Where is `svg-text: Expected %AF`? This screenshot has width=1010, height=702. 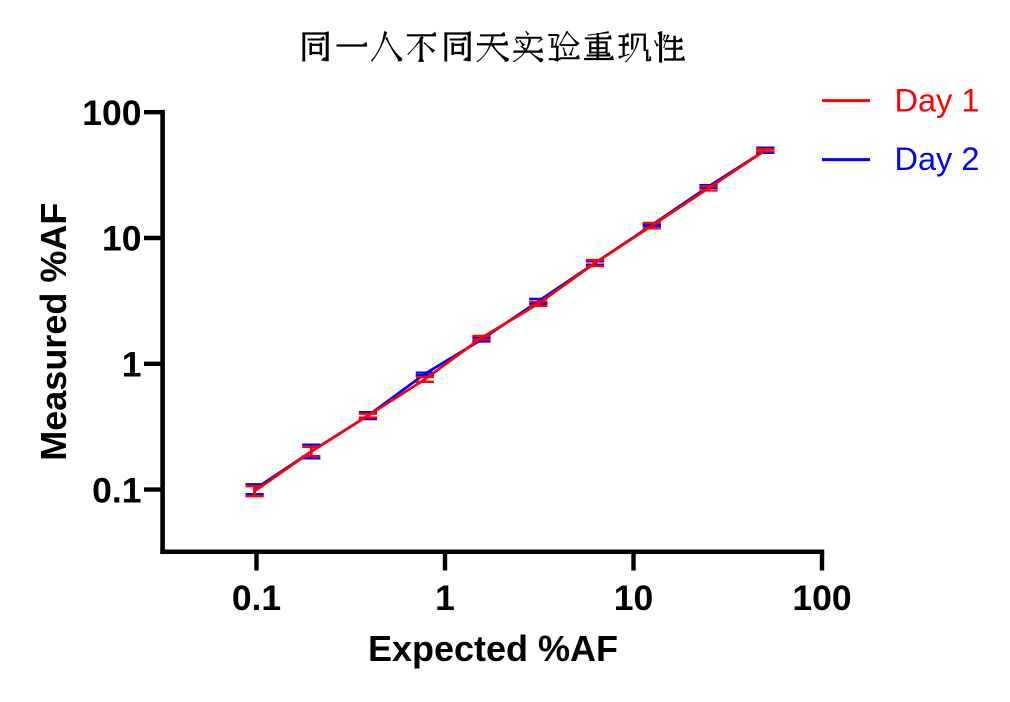 svg-text: Expected %AF is located at coordinates (493, 648).